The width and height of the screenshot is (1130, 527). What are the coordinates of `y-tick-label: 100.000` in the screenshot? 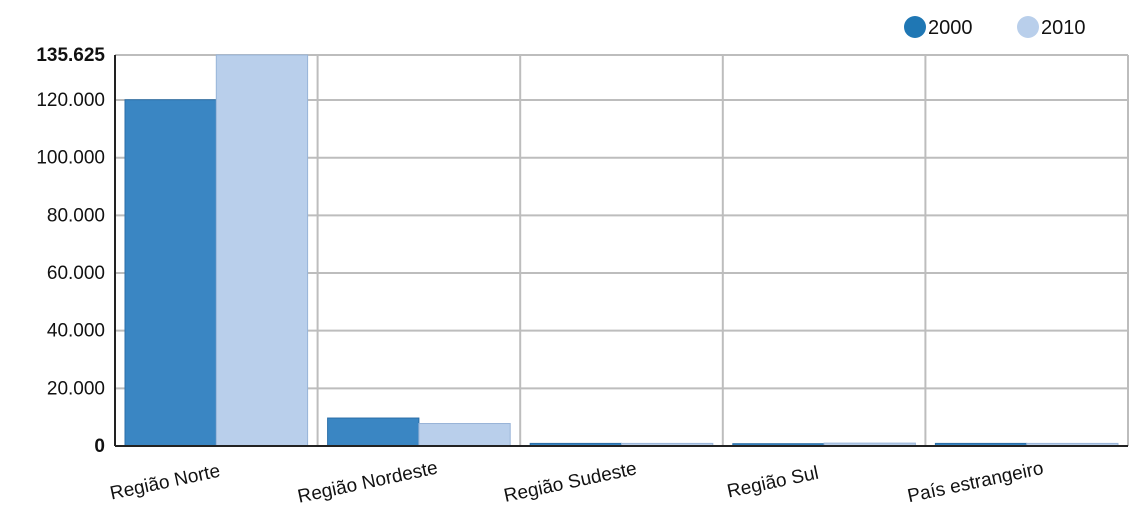 It's located at (70, 158).